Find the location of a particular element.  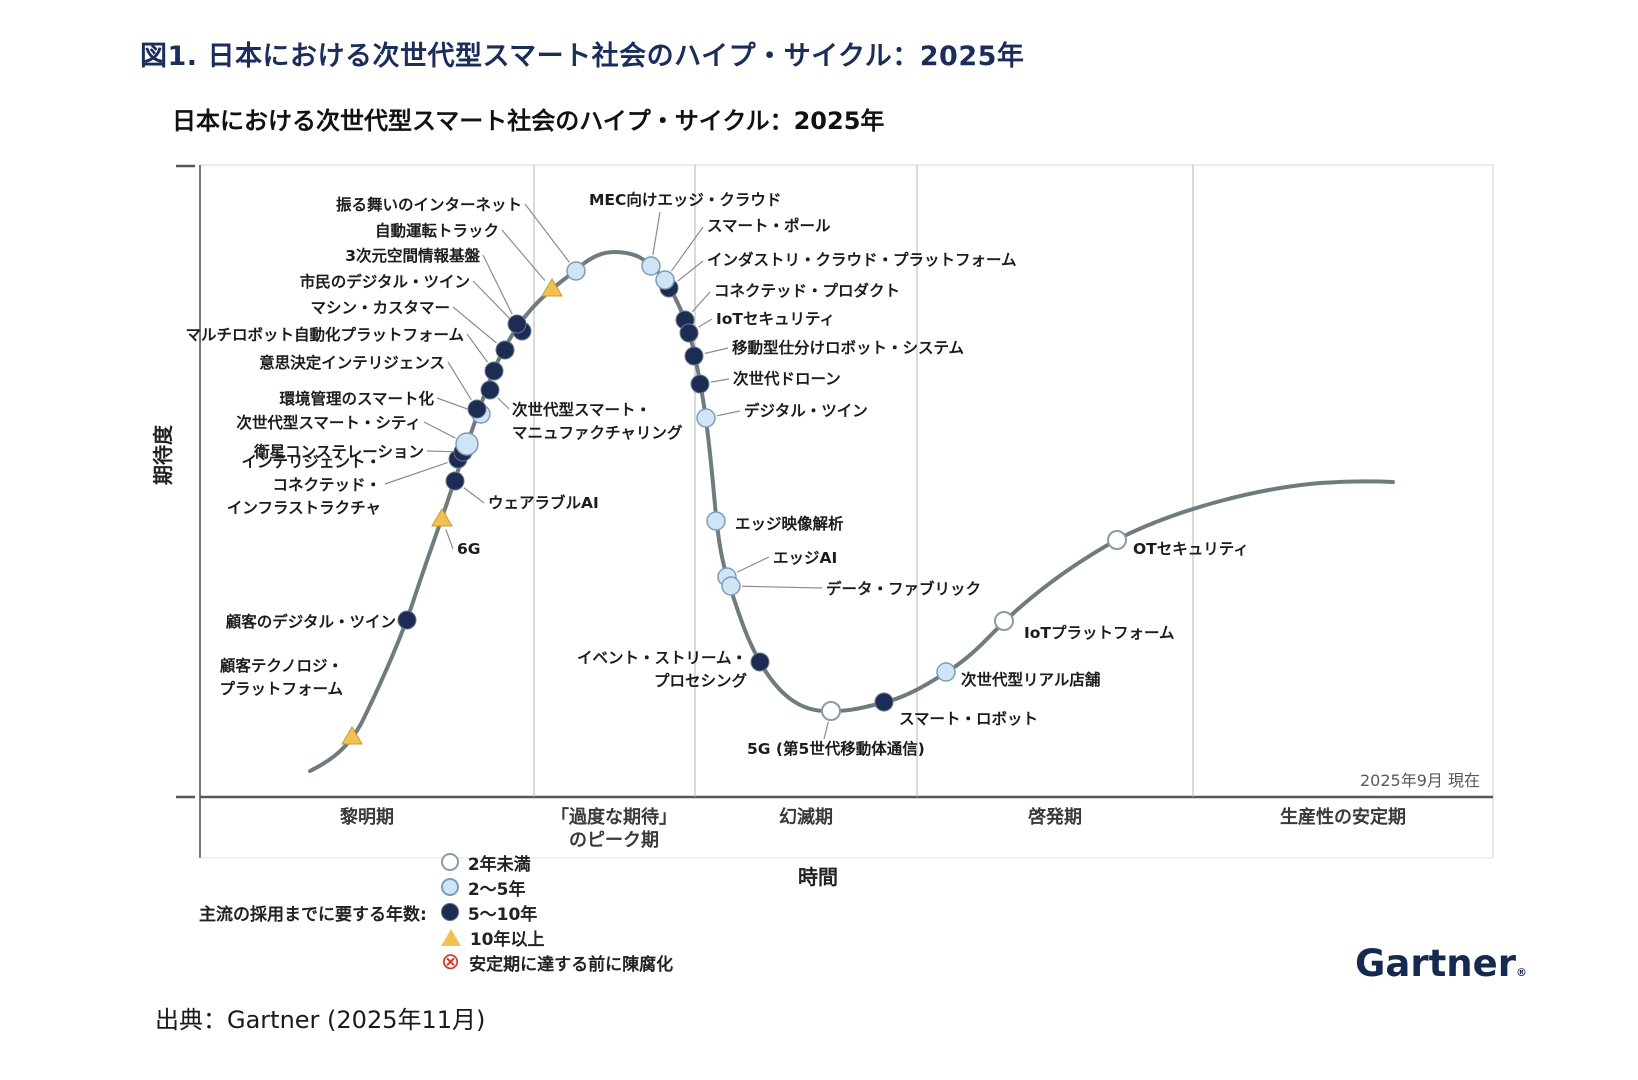

white-marker-icon is located at coordinates (449, 862).